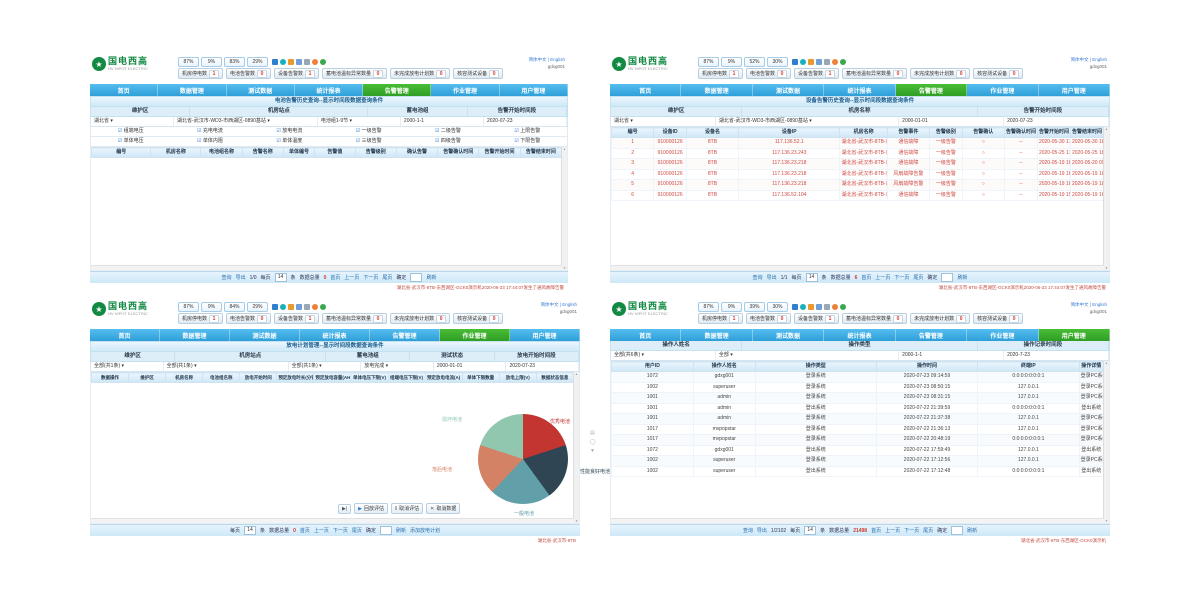 Image resolution: width=1200 pixels, height=600 pixels. What do you see at coordinates (417, 152) in the screenshot?
I see `column-header: 确认告警` at bounding box center [417, 152].